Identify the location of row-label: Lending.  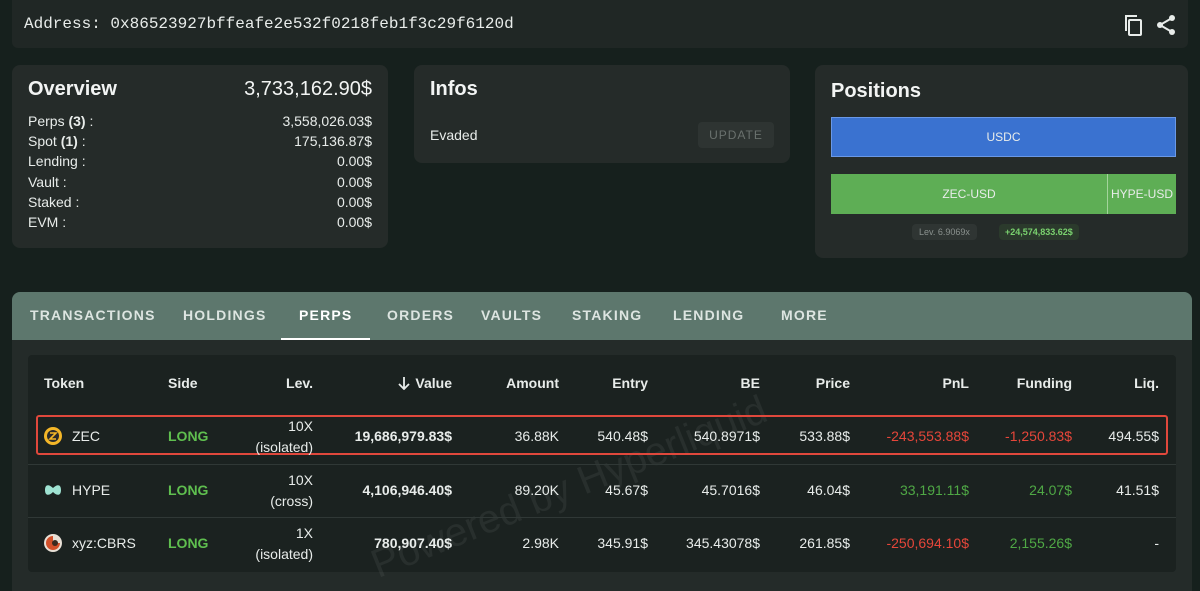
(53, 161).